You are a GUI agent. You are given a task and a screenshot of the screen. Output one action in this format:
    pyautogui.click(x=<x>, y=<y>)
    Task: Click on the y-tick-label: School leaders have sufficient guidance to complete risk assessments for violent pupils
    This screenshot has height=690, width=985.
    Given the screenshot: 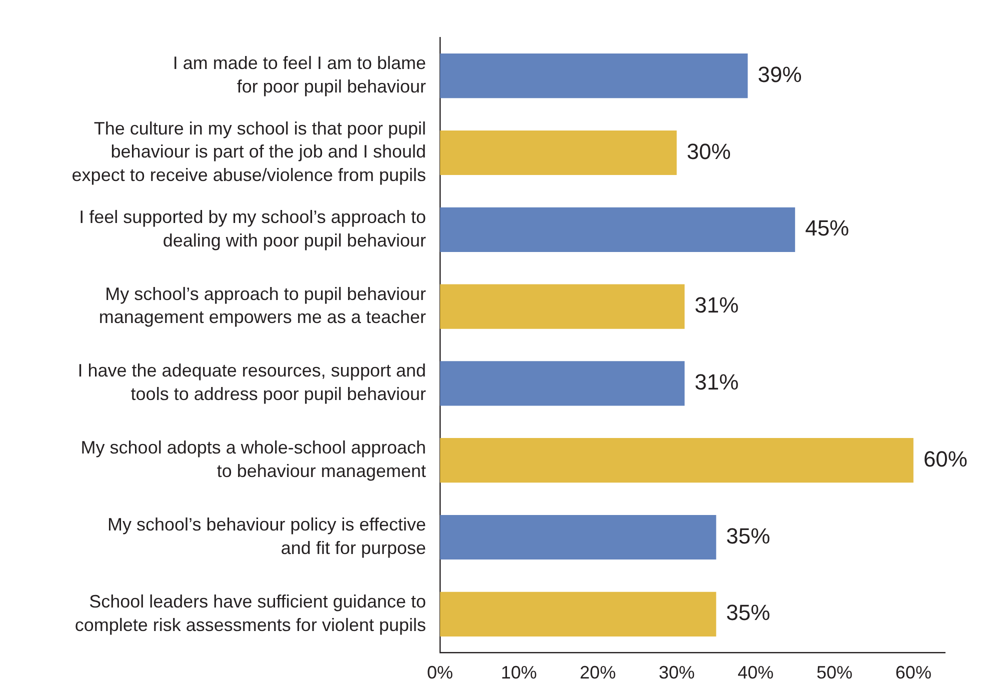 What is the action you would take?
    pyautogui.click(x=250, y=613)
    